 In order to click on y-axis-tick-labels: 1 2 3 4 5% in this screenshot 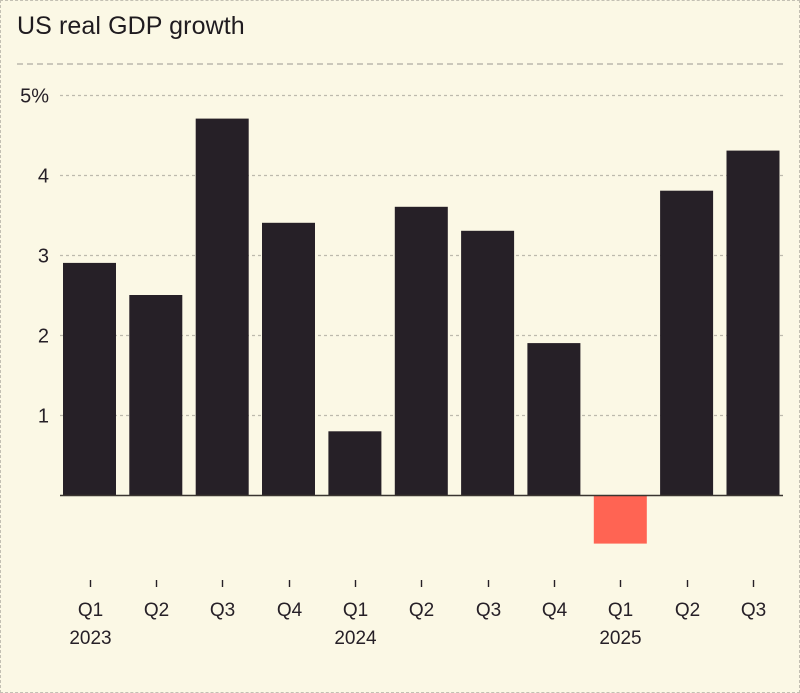, I will do `click(34, 257)`.